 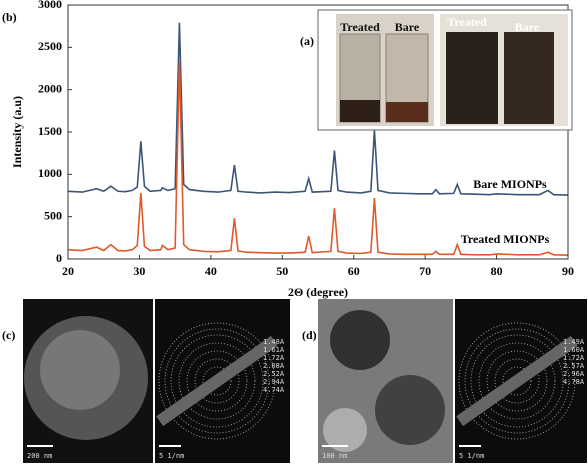 I want to click on legend-entry: Treated MIONPs, so click(x=505, y=239).